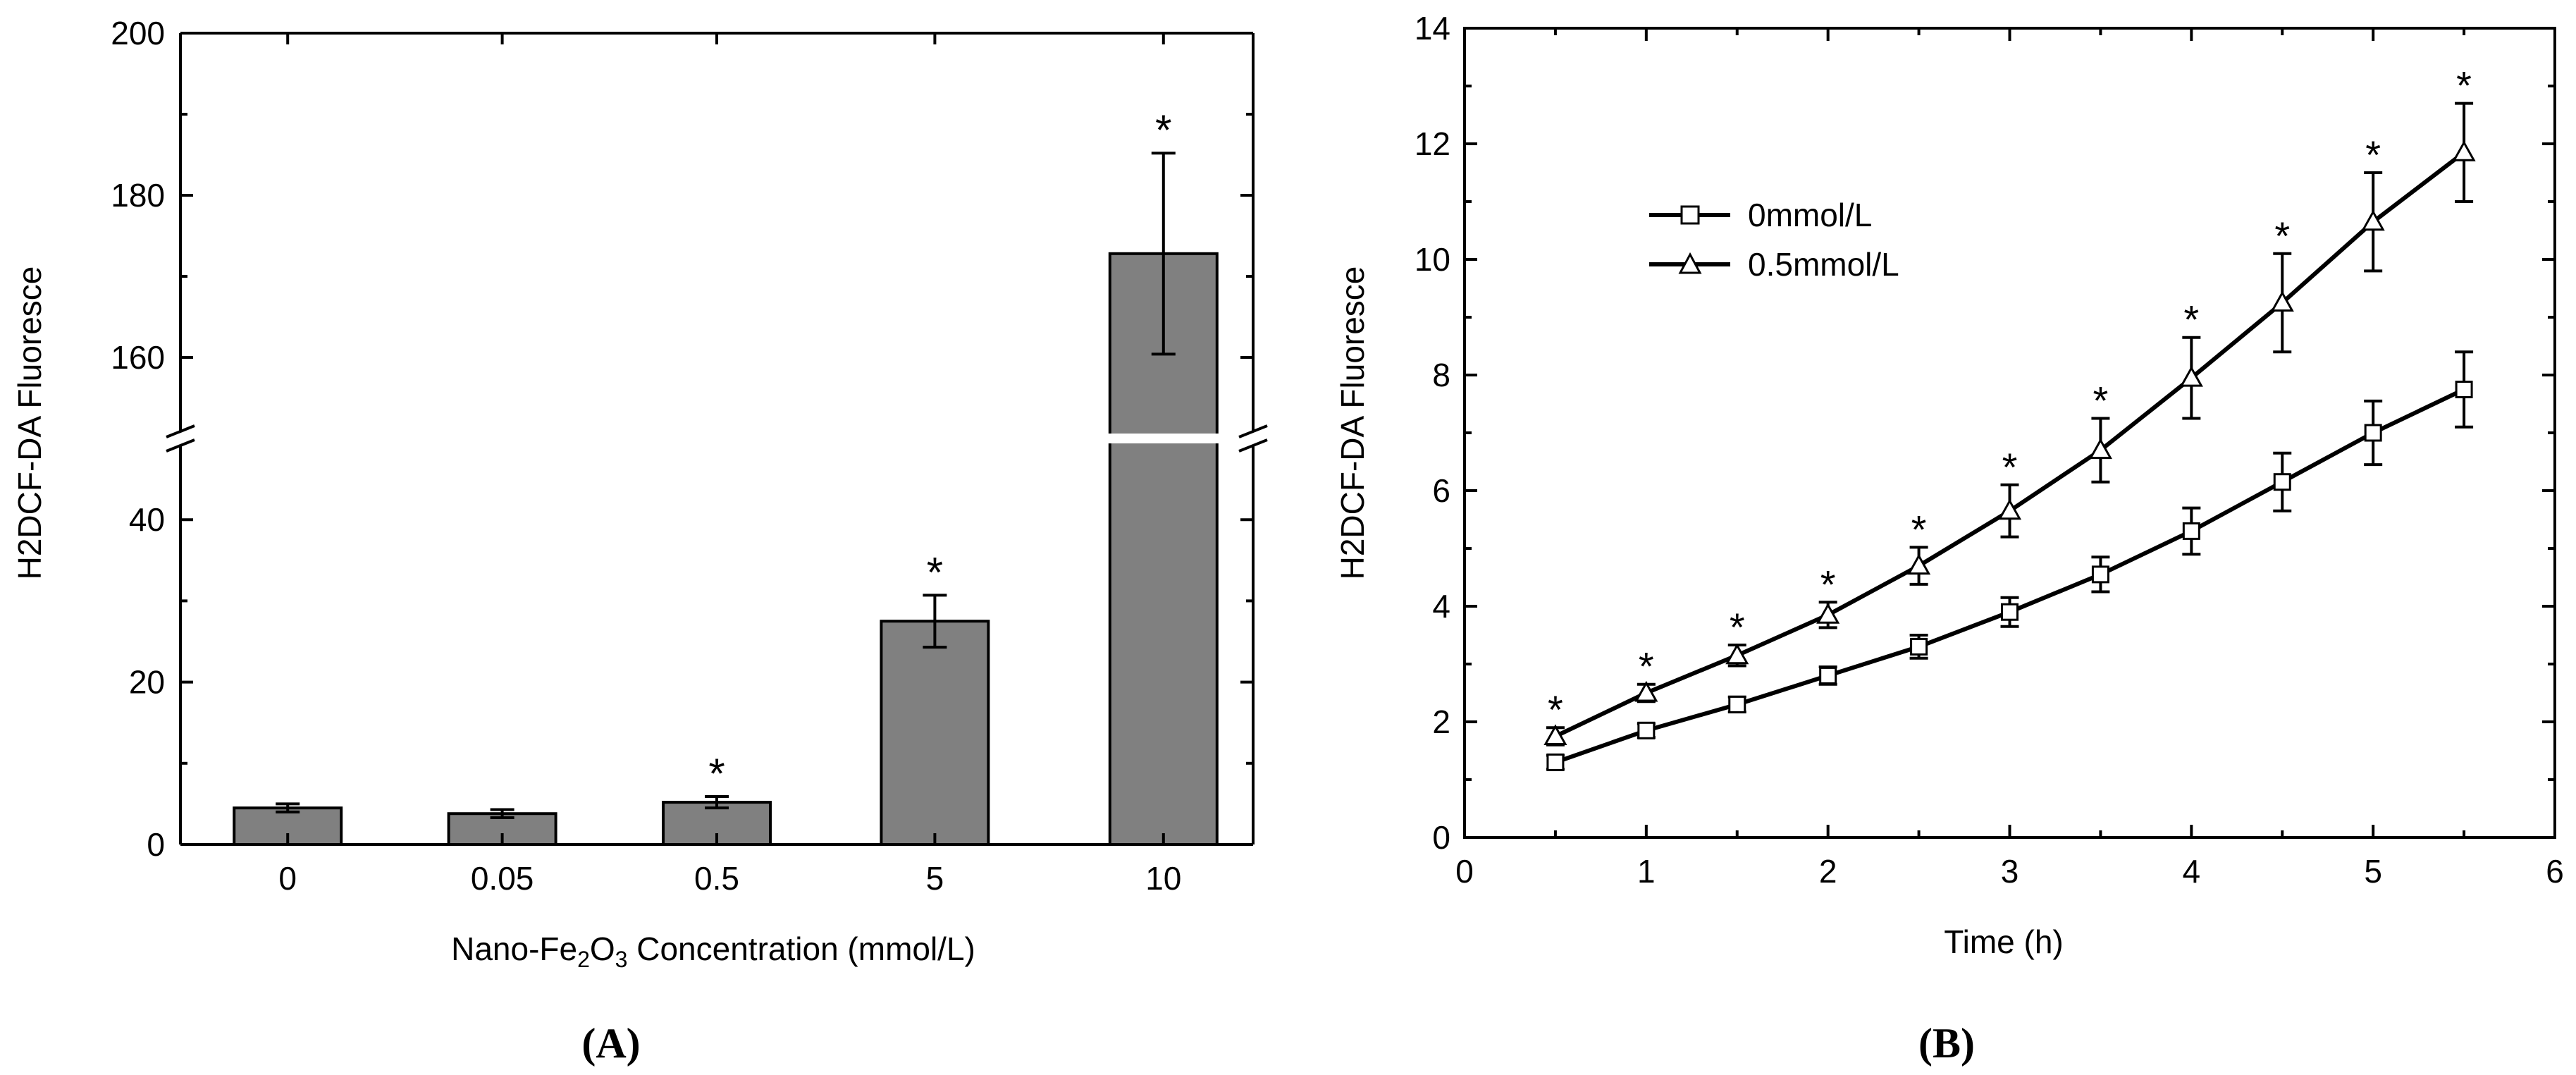 This screenshot has width=2576, height=1075. Describe the element at coordinates (1555, 735) in the screenshot. I see `point-0.5mmol/L-0.5` at that location.